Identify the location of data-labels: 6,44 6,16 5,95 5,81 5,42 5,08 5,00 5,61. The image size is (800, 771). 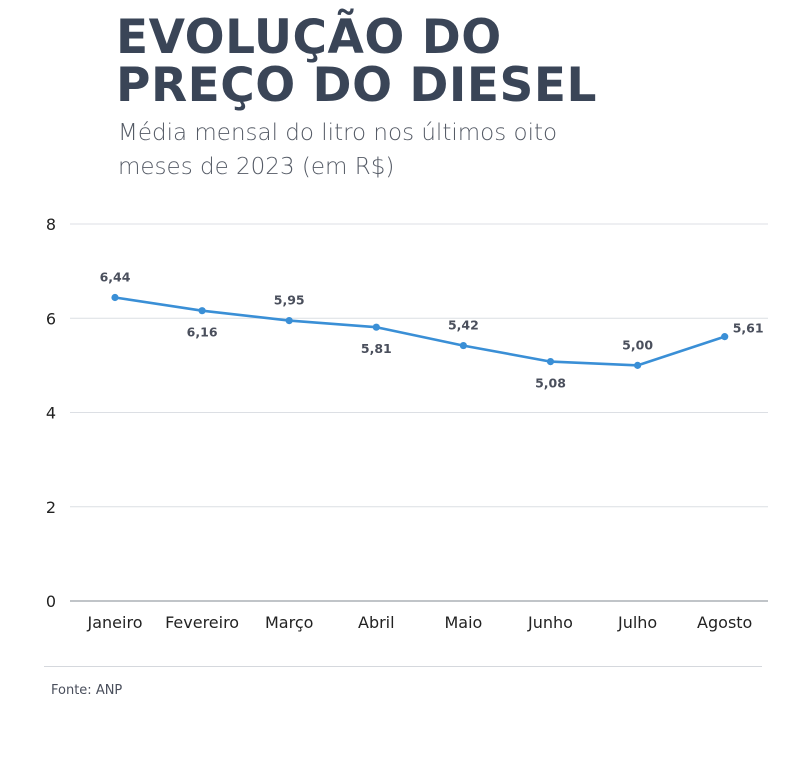
(432, 330).